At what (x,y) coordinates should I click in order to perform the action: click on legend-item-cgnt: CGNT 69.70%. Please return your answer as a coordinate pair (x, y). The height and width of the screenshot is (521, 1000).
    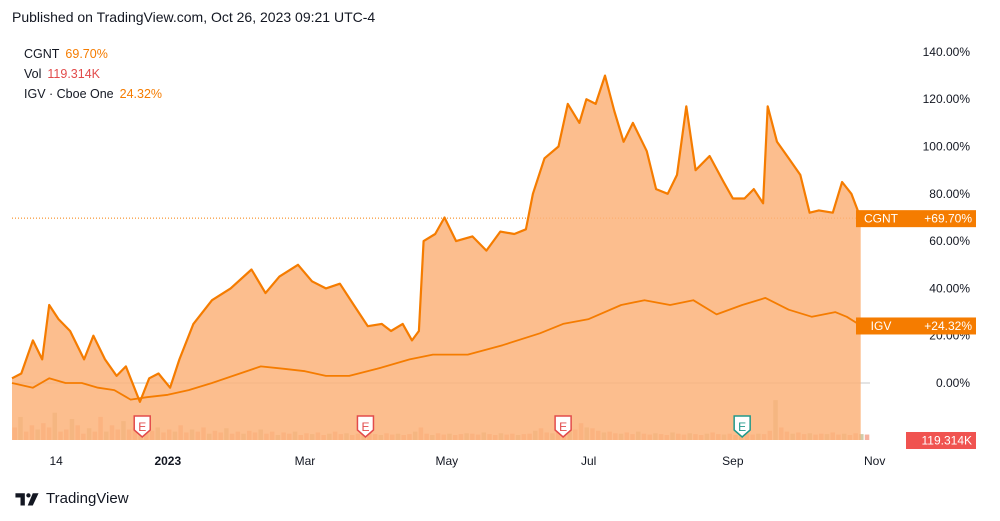
    Looking at the image, I should click on (93, 54).